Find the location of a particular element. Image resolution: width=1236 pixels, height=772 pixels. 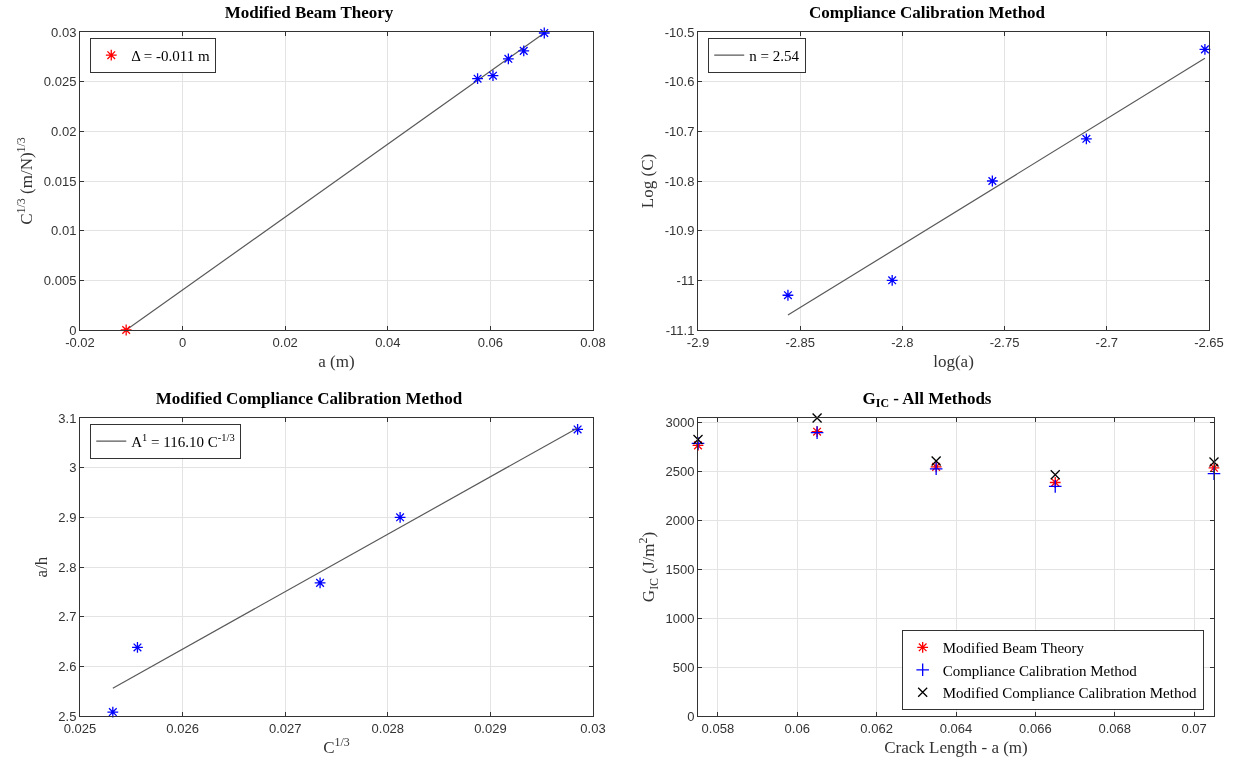

y-tick-label: 2.9 is located at coordinates (67, 517).